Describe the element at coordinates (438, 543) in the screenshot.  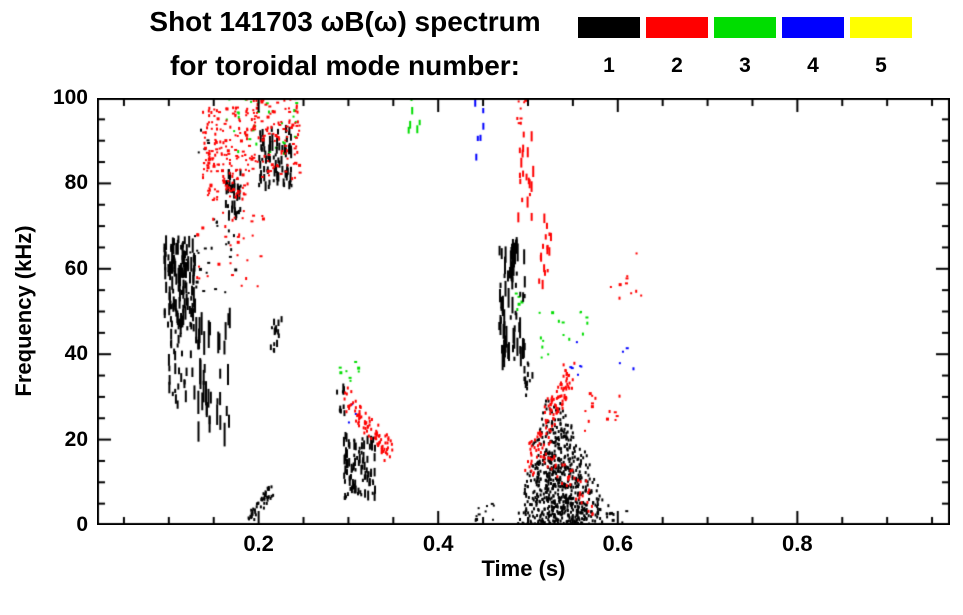
I see `x-tick-label-0.4: 0.4` at that location.